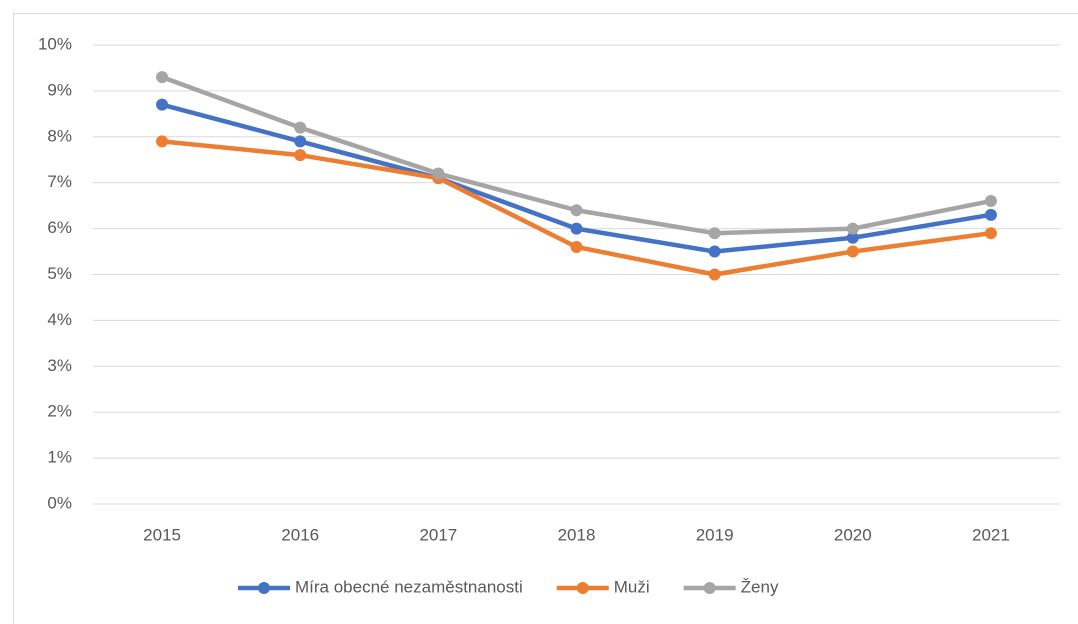 This screenshot has width=1078, height=624. Describe the element at coordinates (300, 534) in the screenshot. I see `x-tick-label: 2016` at that location.